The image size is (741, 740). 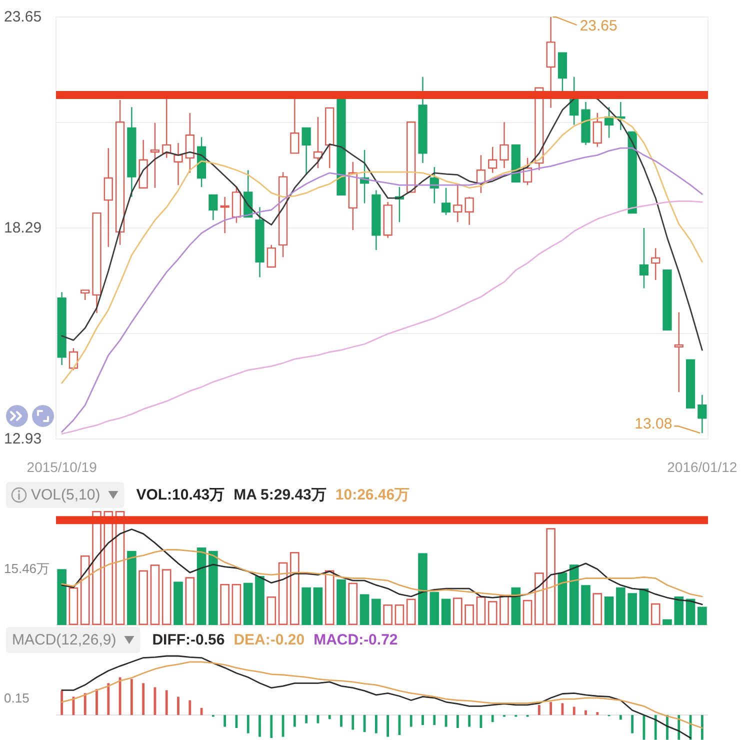 I want to click on y-tick-label: 12.93, so click(x=23, y=439).